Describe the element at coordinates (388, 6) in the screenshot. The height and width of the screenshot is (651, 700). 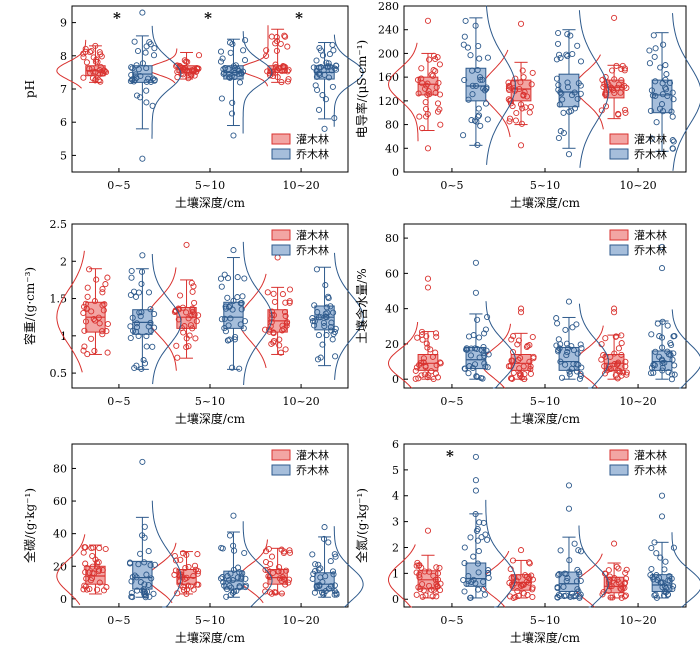
I see `y-tick-label: 280` at that location.